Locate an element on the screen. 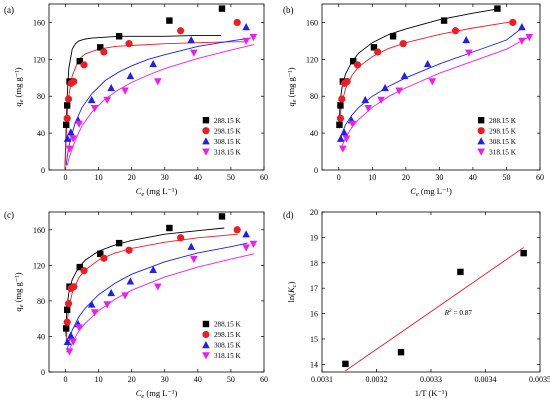 The width and height of the screenshot is (550, 414). y-tick-label: 80 is located at coordinates (314, 96).